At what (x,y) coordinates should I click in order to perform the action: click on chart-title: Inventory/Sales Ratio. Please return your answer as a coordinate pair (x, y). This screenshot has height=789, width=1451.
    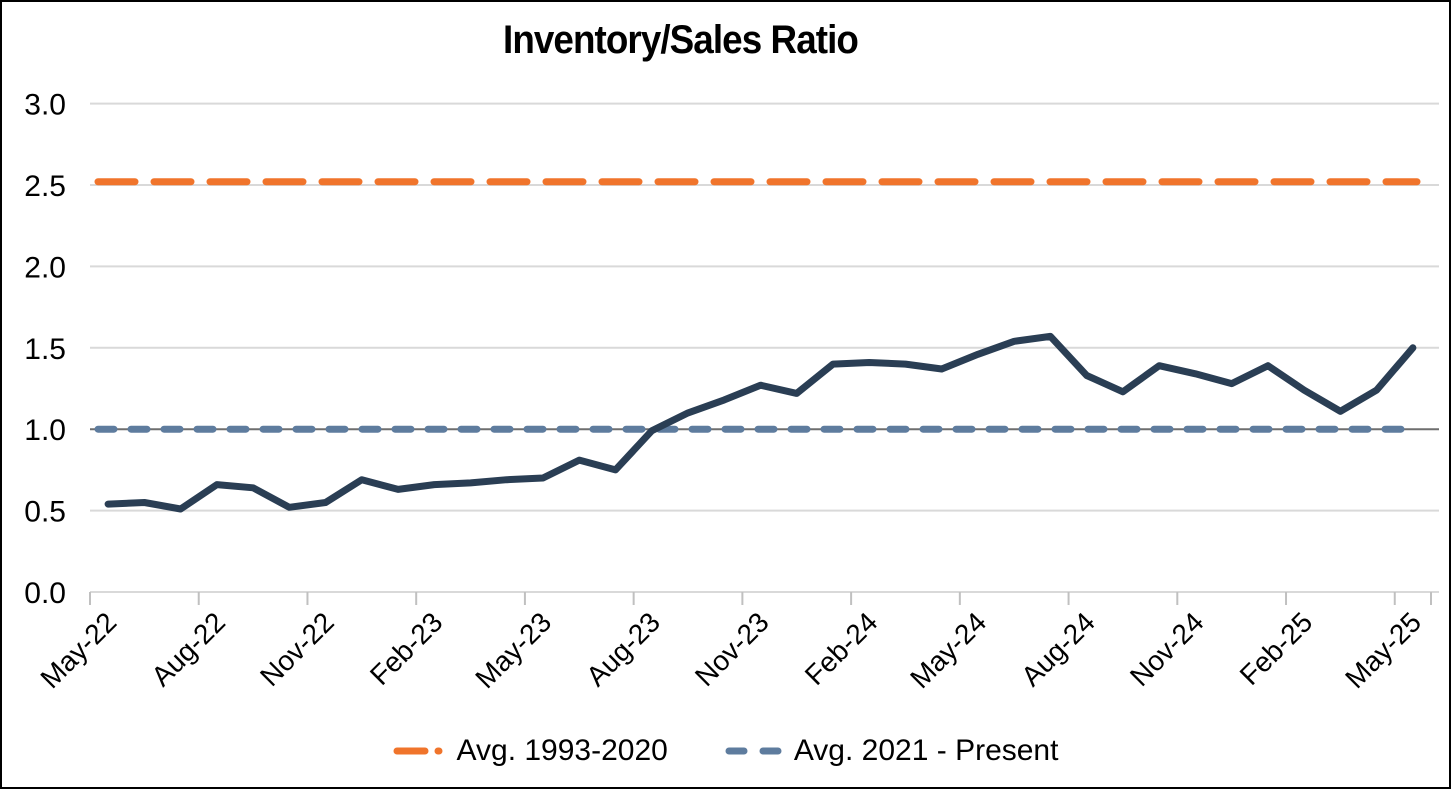
    Looking at the image, I should click on (681, 40).